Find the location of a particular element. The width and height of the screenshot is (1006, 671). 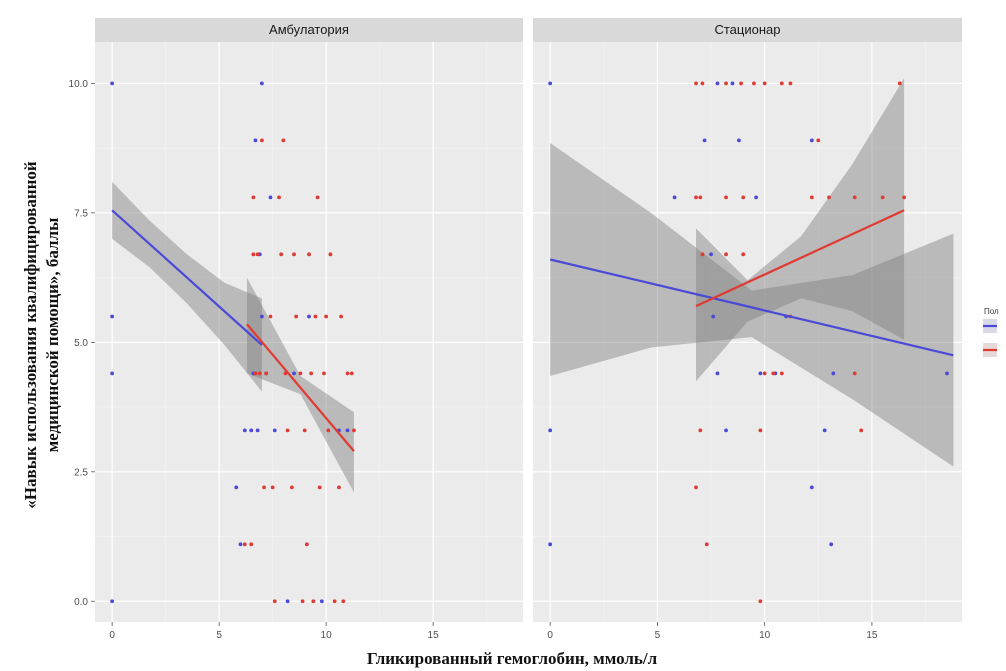

y-tick-label: 7.5 is located at coordinates (81, 213).